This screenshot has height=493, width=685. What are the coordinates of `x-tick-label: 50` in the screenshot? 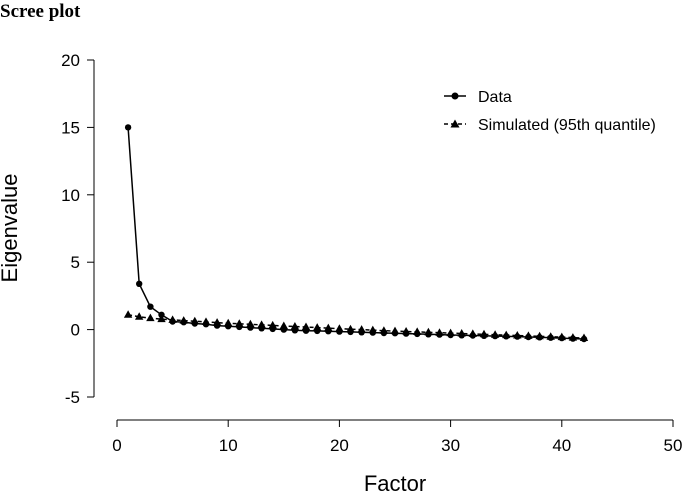 It's located at (673, 445).